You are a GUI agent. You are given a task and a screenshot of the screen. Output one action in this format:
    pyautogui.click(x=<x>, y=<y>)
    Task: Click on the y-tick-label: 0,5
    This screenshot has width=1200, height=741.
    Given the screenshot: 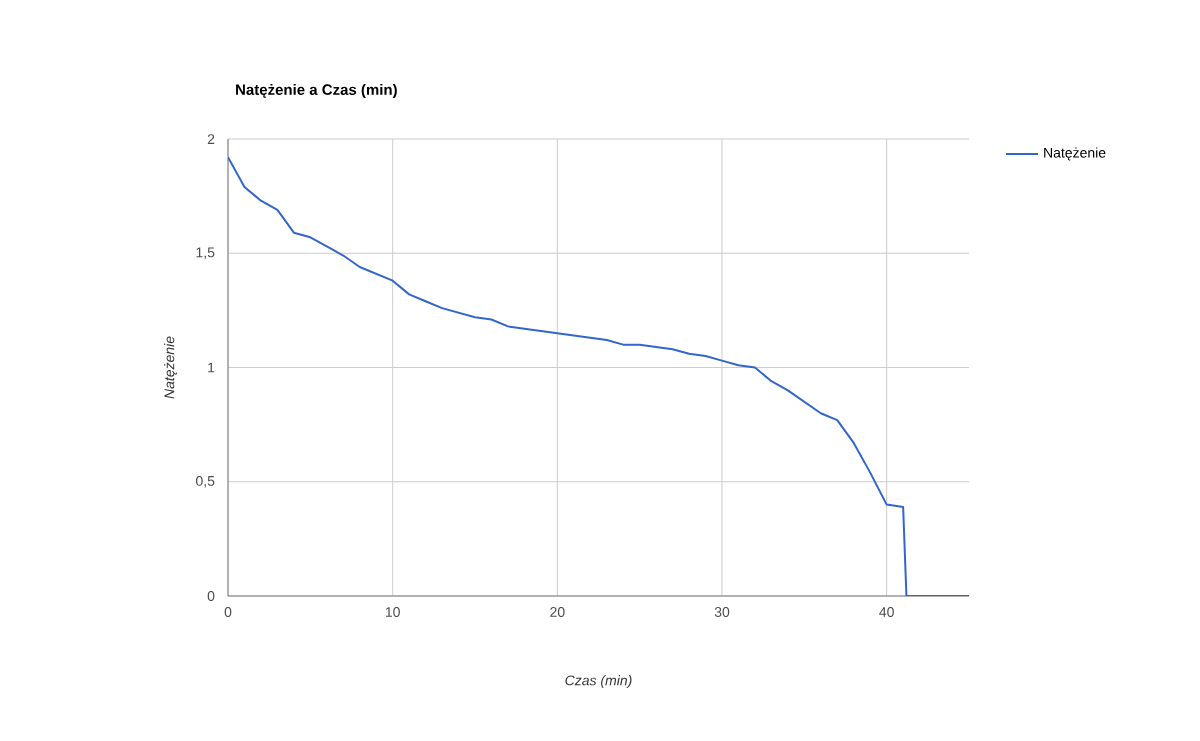 What is the action you would take?
    pyautogui.click(x=205, y=481)
    